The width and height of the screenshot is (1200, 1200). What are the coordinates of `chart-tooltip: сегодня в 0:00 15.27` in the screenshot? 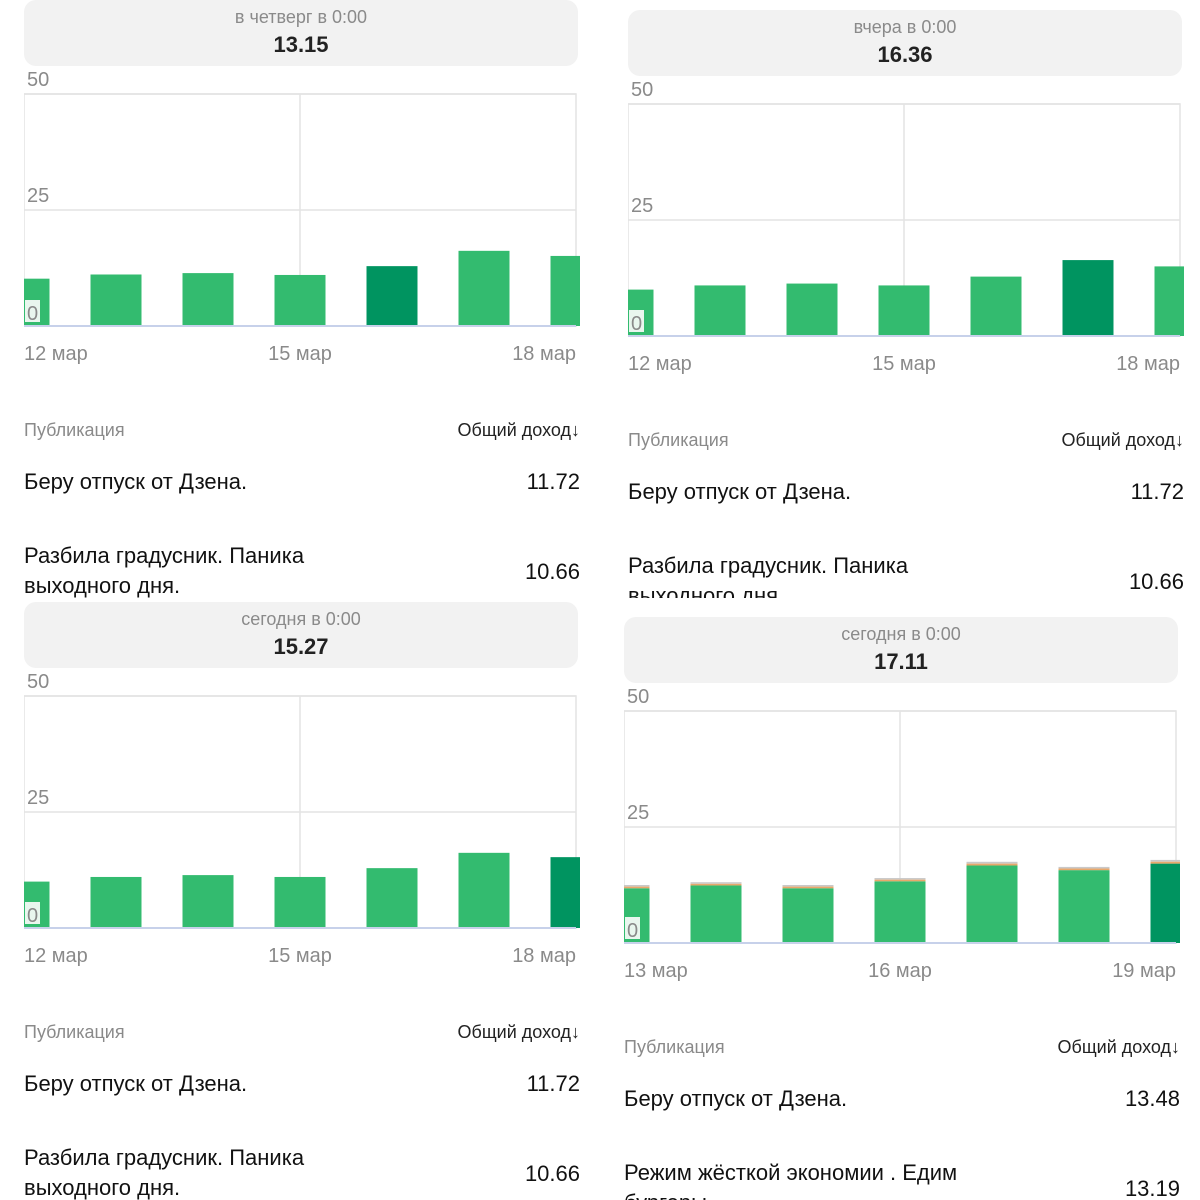 It's located at (301, 635).